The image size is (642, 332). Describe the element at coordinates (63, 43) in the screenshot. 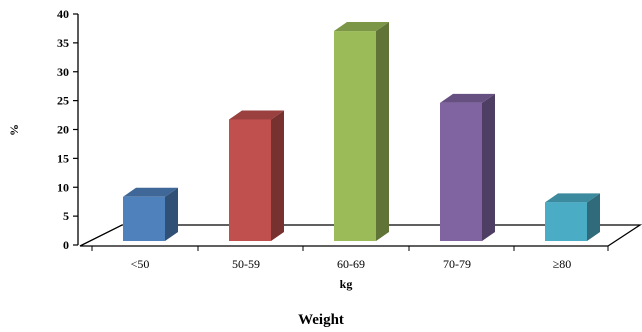

I see `y-tick-label: 35` at that location.